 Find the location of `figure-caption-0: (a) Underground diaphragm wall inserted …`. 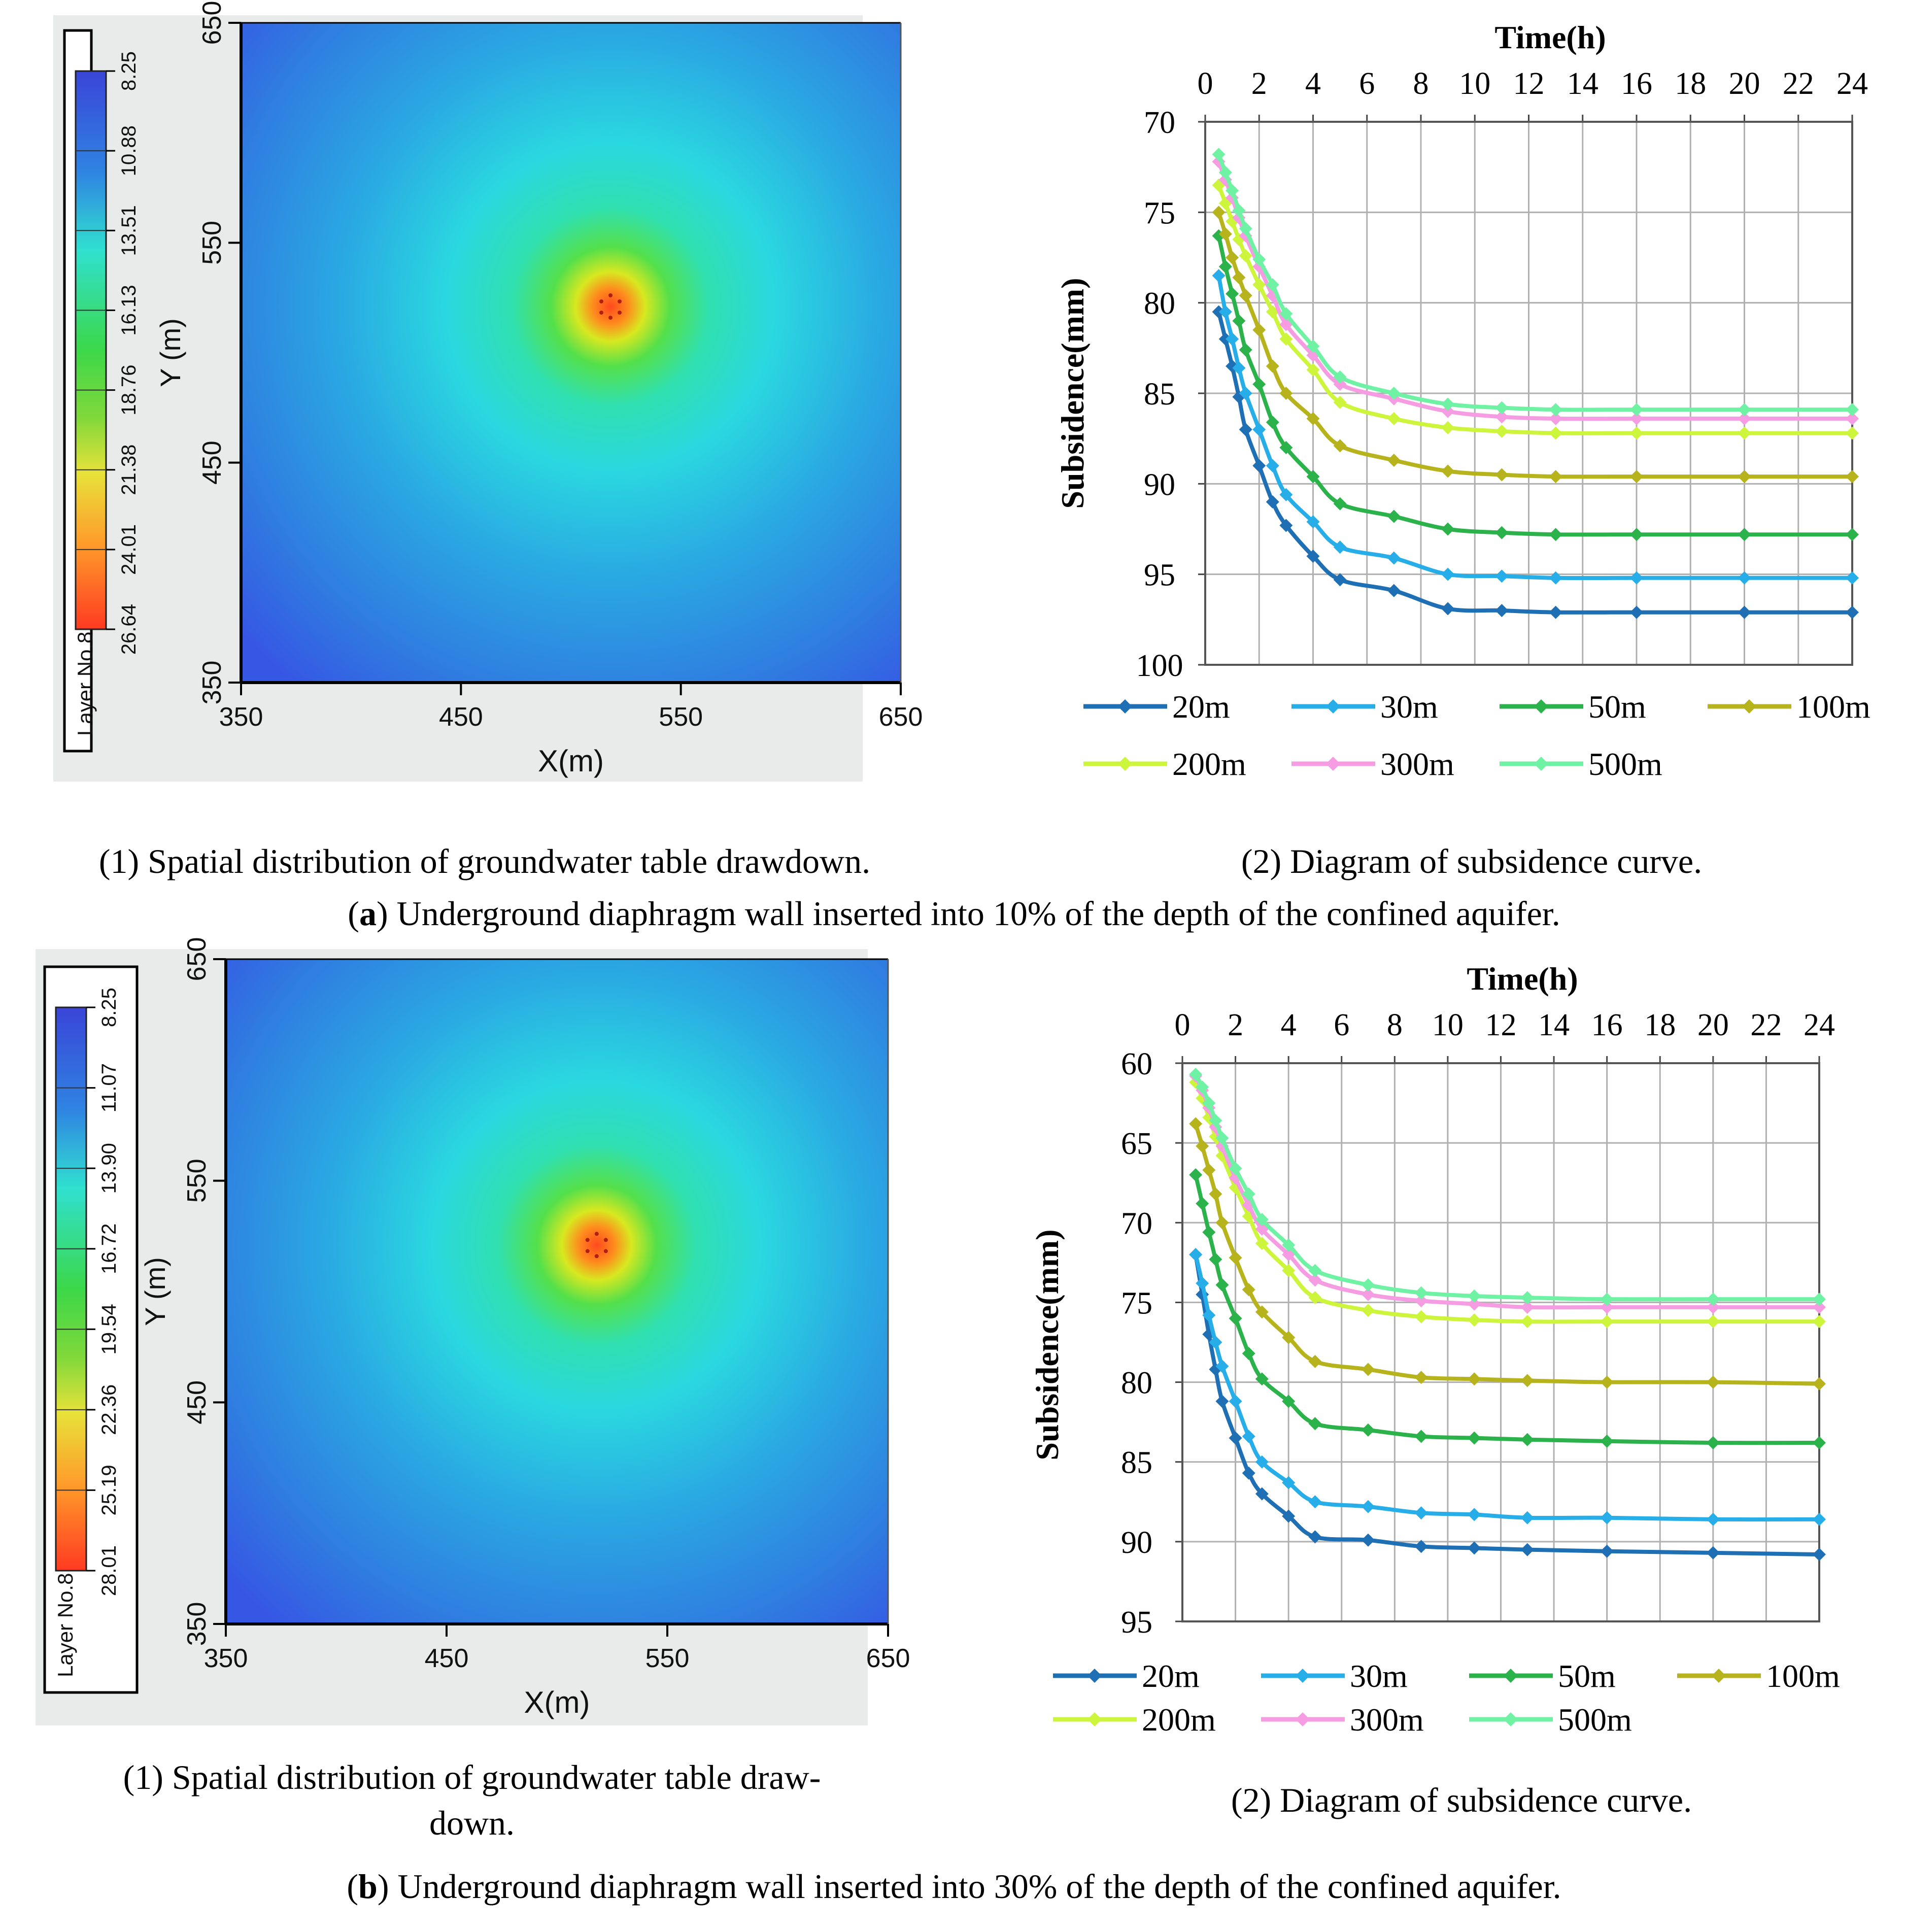

figure-caption-0: (a) Underground diaphragm wall inserted … is located at coordinates (954, 913).